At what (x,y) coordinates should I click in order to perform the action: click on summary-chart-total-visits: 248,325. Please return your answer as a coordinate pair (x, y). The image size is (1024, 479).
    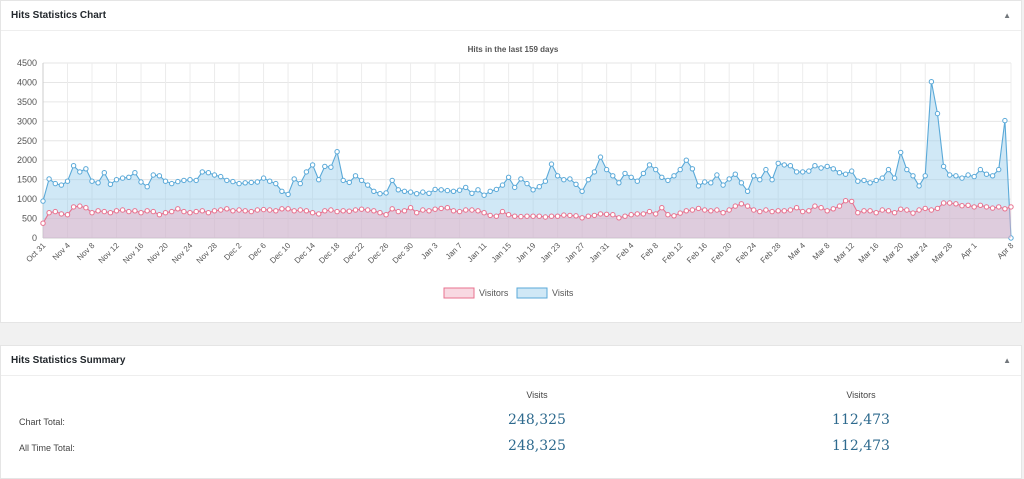
    Looking at the image, I should click on (537, 420).